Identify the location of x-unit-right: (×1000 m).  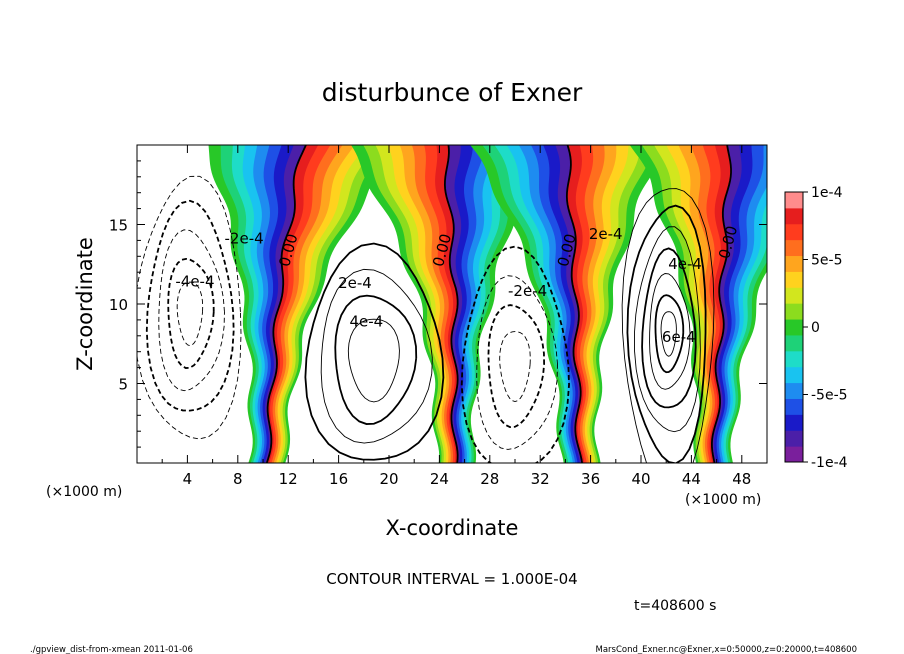
(723, 500).